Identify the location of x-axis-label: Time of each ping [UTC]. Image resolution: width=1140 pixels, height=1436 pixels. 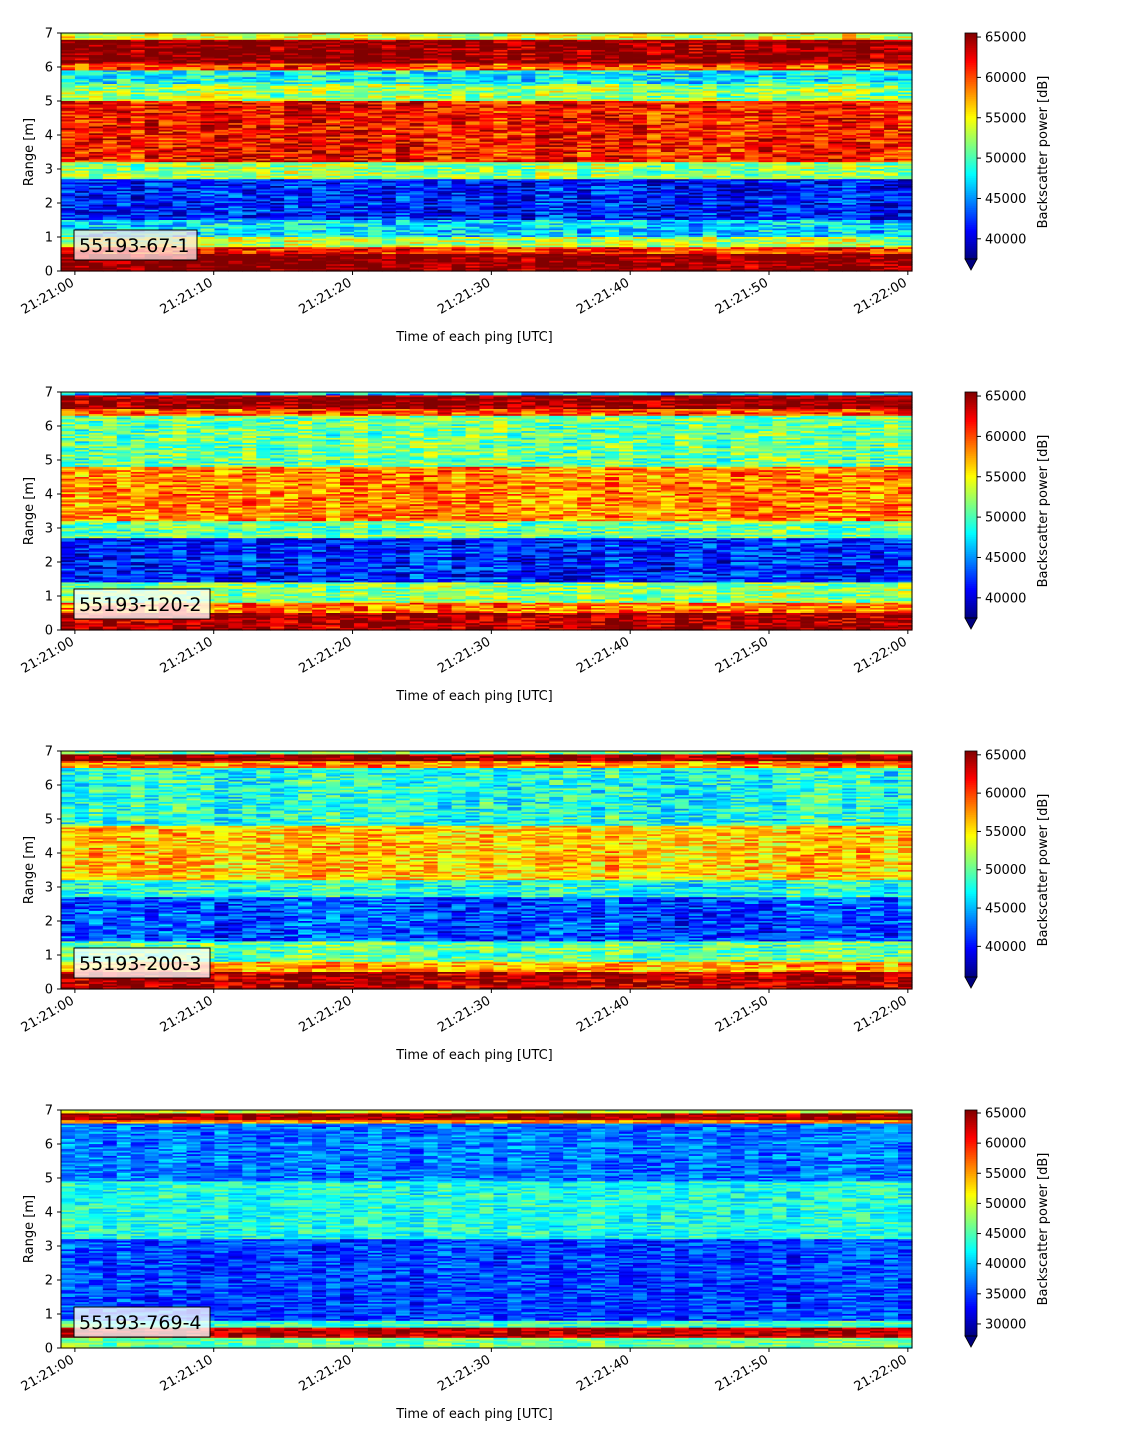
(474, 1055).